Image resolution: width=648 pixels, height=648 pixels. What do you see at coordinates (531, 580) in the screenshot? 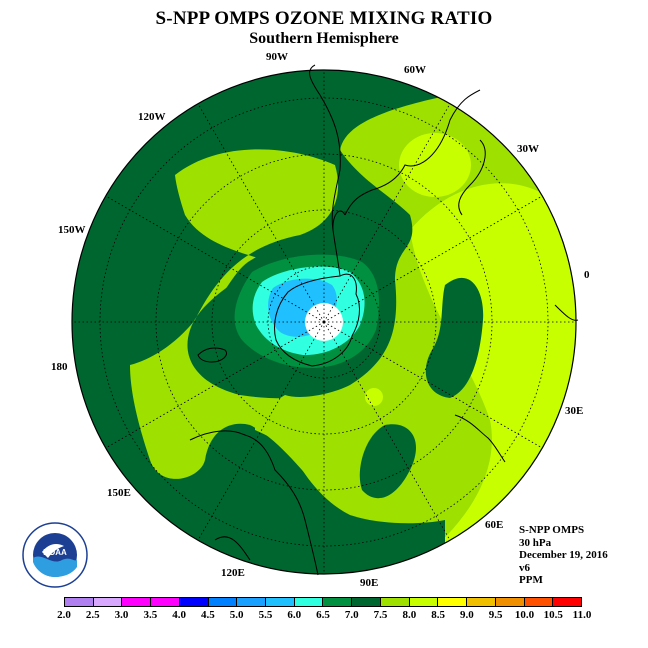
I see `info-units: PPM` at bounding box center [531, 580].